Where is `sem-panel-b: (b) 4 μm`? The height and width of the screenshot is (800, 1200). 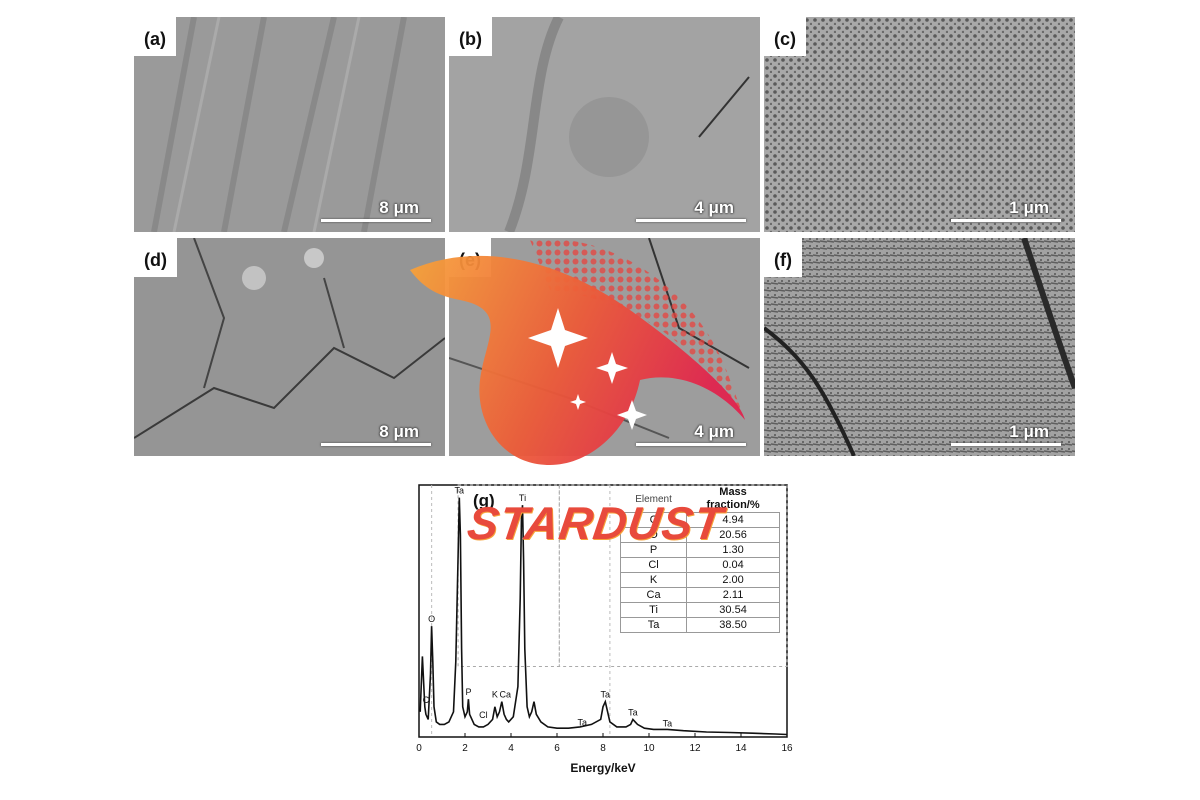 sem-panel-b: (b) 4 μm is located at coordinates (604, 124).